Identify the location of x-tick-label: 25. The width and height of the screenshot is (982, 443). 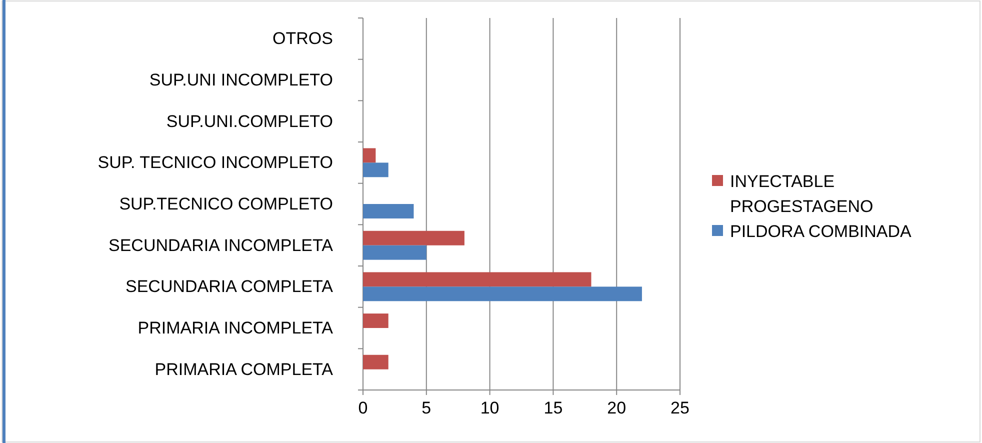
(680, 408).